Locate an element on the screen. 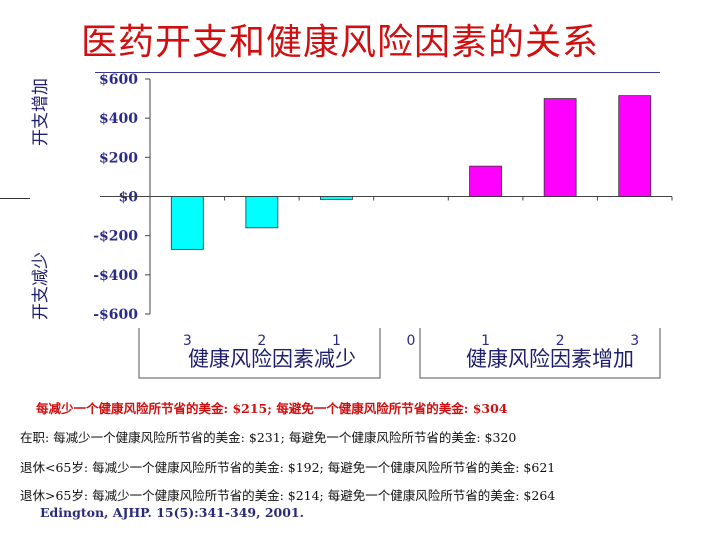  y-tick-label: $0 is located at coordinates (129, 198).